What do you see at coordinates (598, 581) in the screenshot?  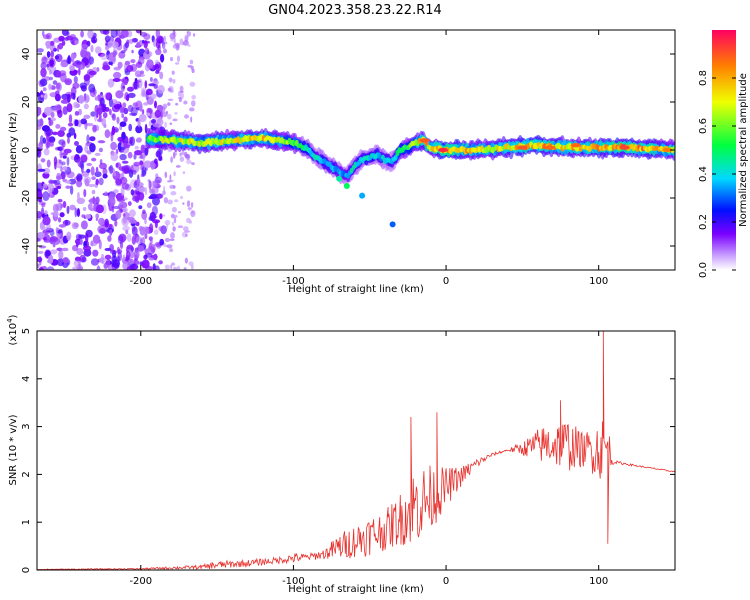 I see `x-tick-label: 100` at bounding box center [598, 581].